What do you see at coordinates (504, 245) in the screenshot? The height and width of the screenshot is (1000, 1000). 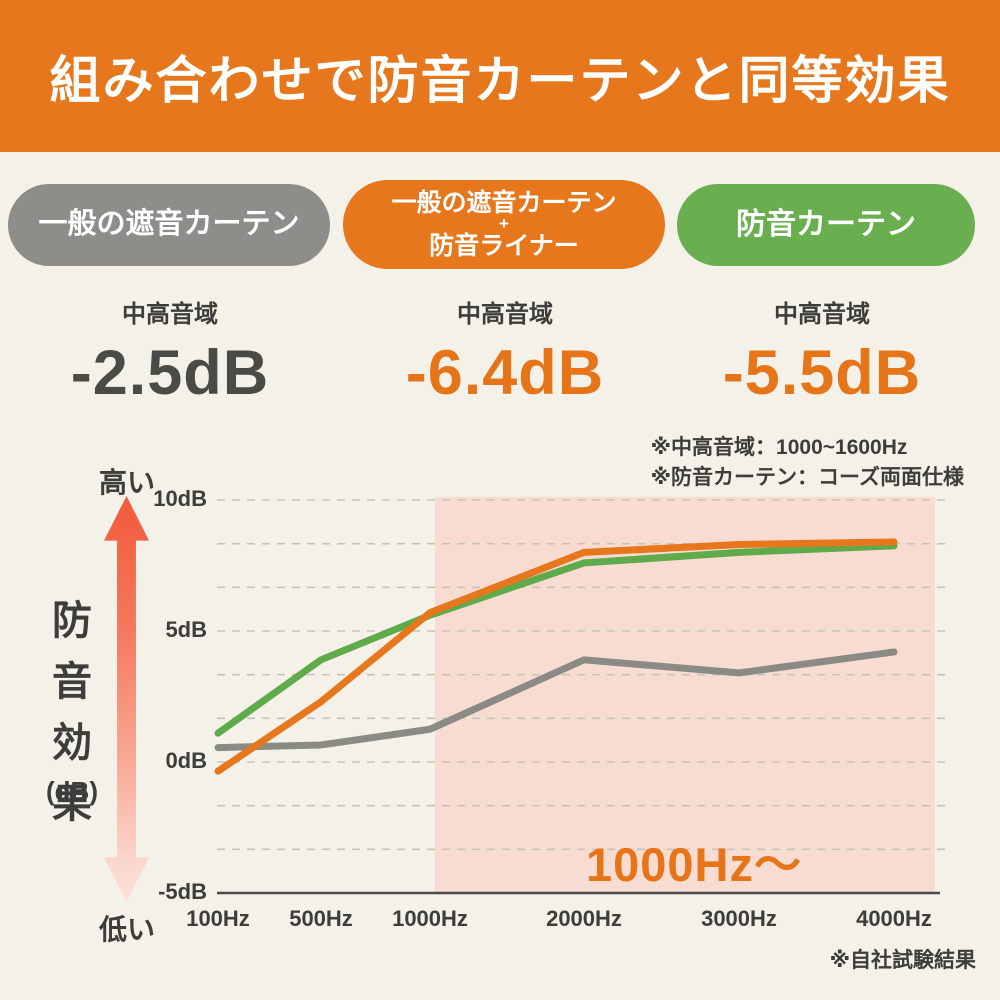 I see `pill-label-line2: 防音ライナー` at bounding box center [504, 245].